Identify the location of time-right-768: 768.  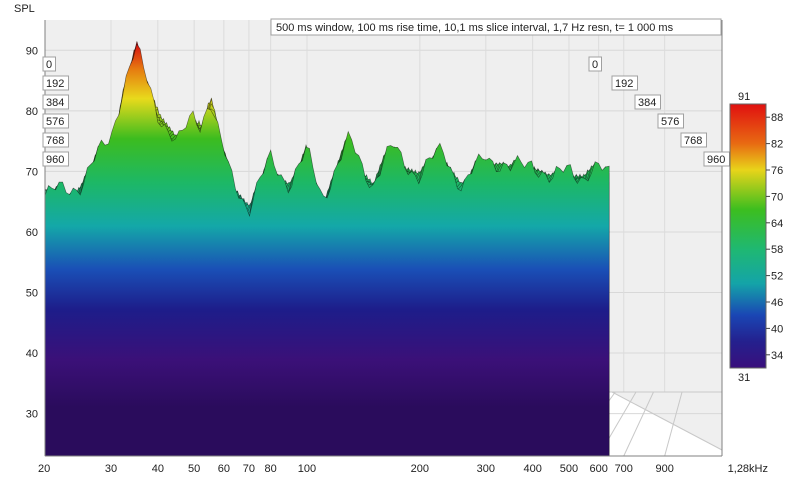
(693, 141).